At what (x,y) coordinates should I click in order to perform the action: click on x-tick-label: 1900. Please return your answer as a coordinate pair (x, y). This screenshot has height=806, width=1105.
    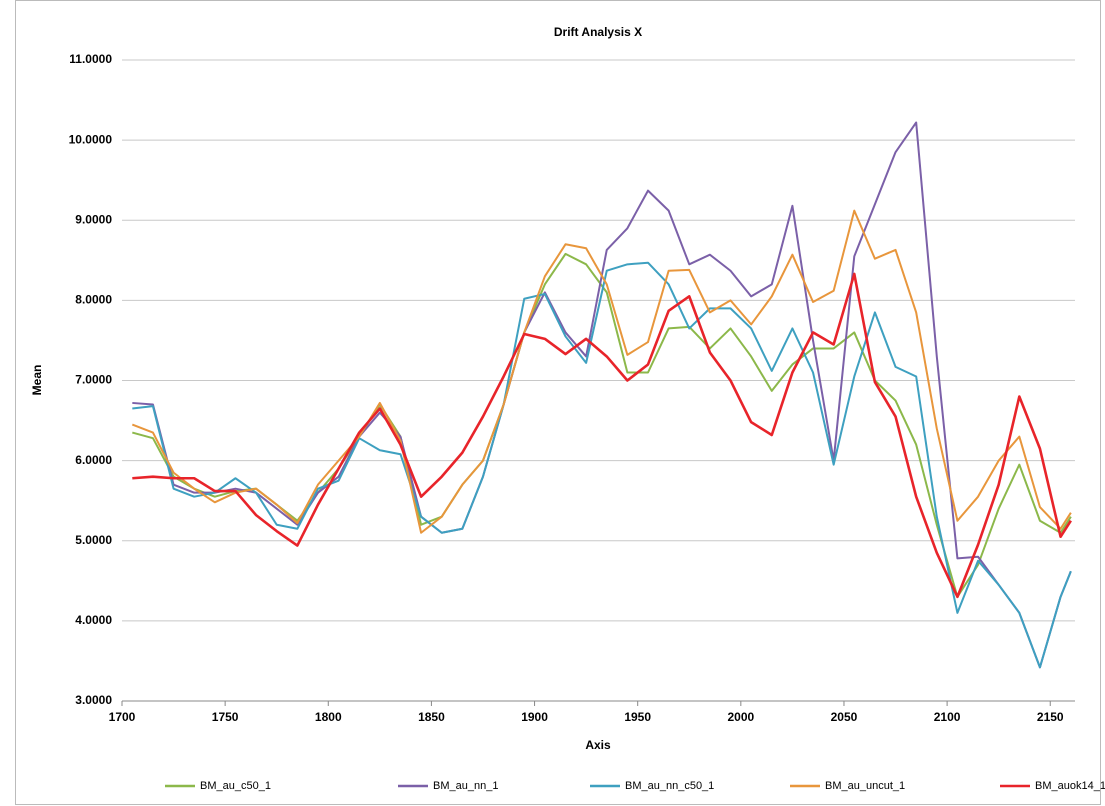
    Looking at the image, I should click on (534, 717).